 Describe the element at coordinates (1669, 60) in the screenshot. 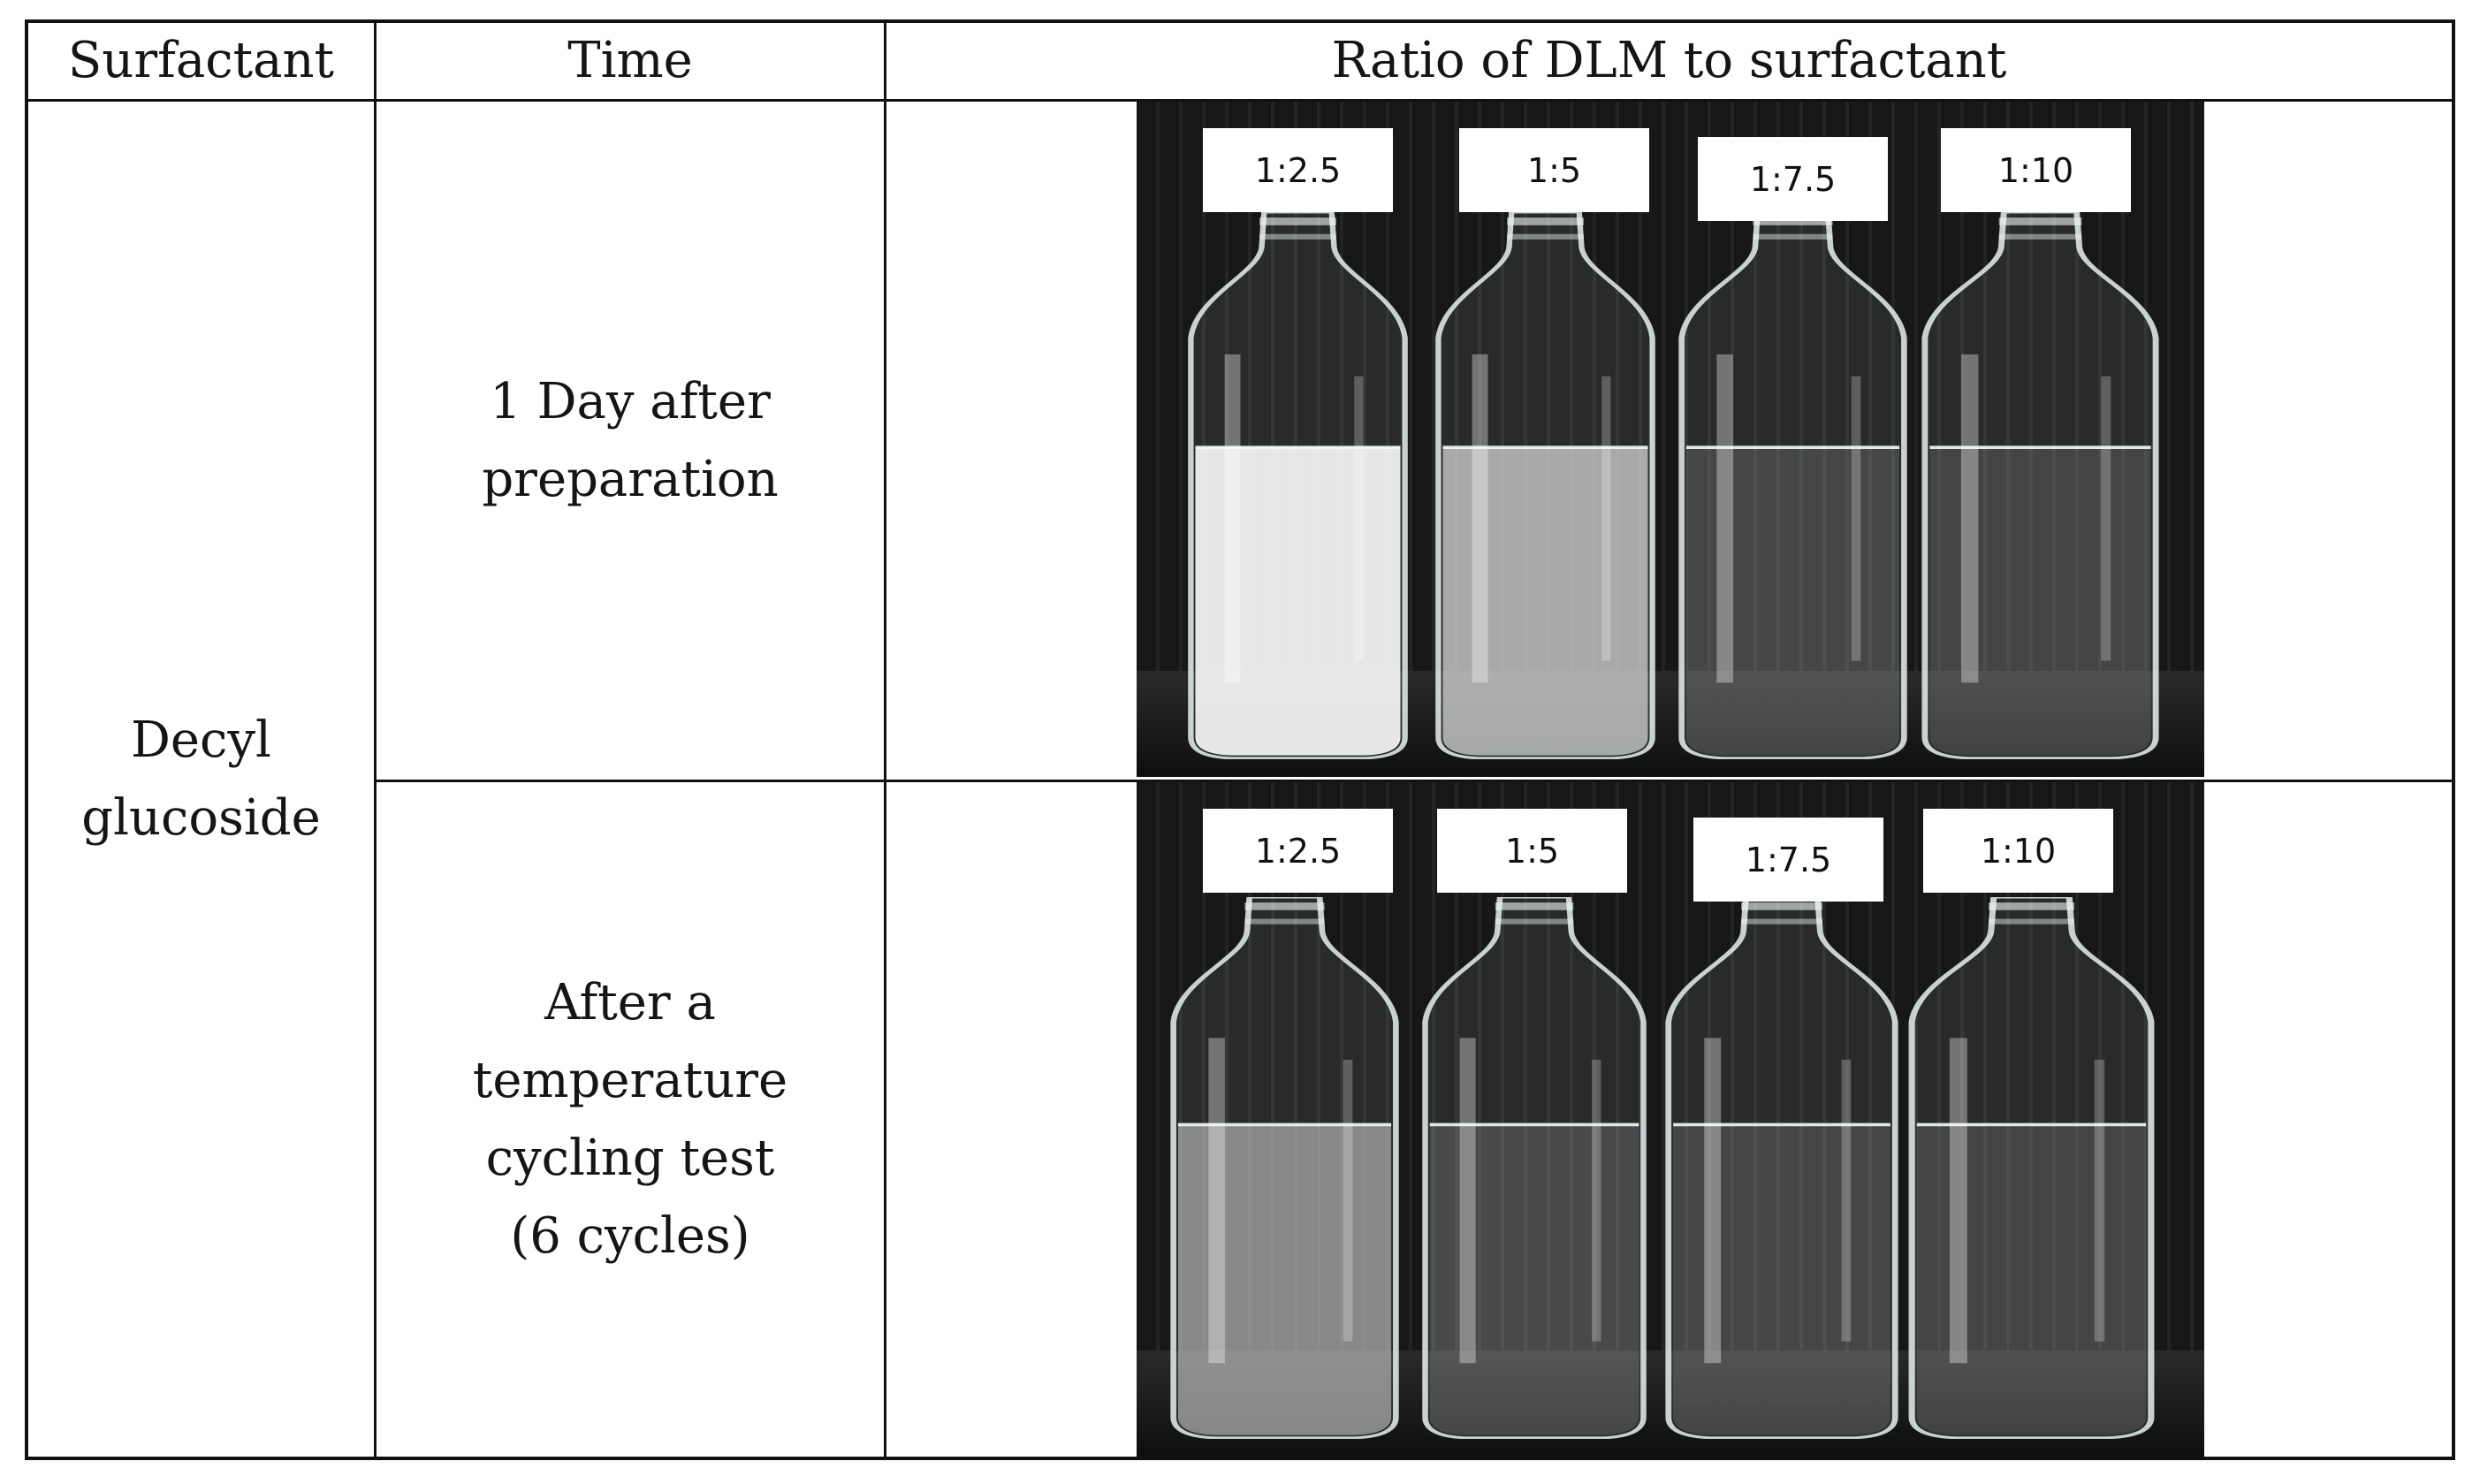

I see `header-ratio: Ratio of DLM to surfactant` at that location.